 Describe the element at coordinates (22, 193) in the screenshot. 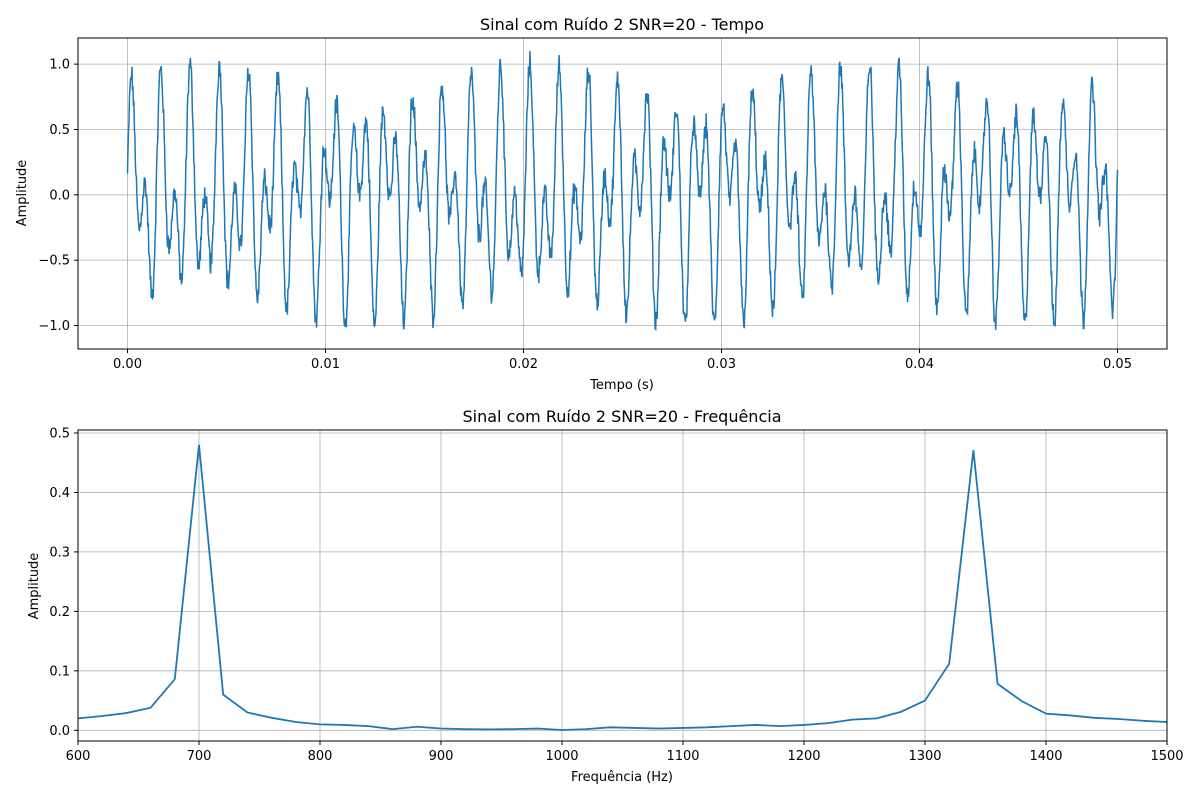

I see `time-plot-ylabel: Amplitude` at that location.